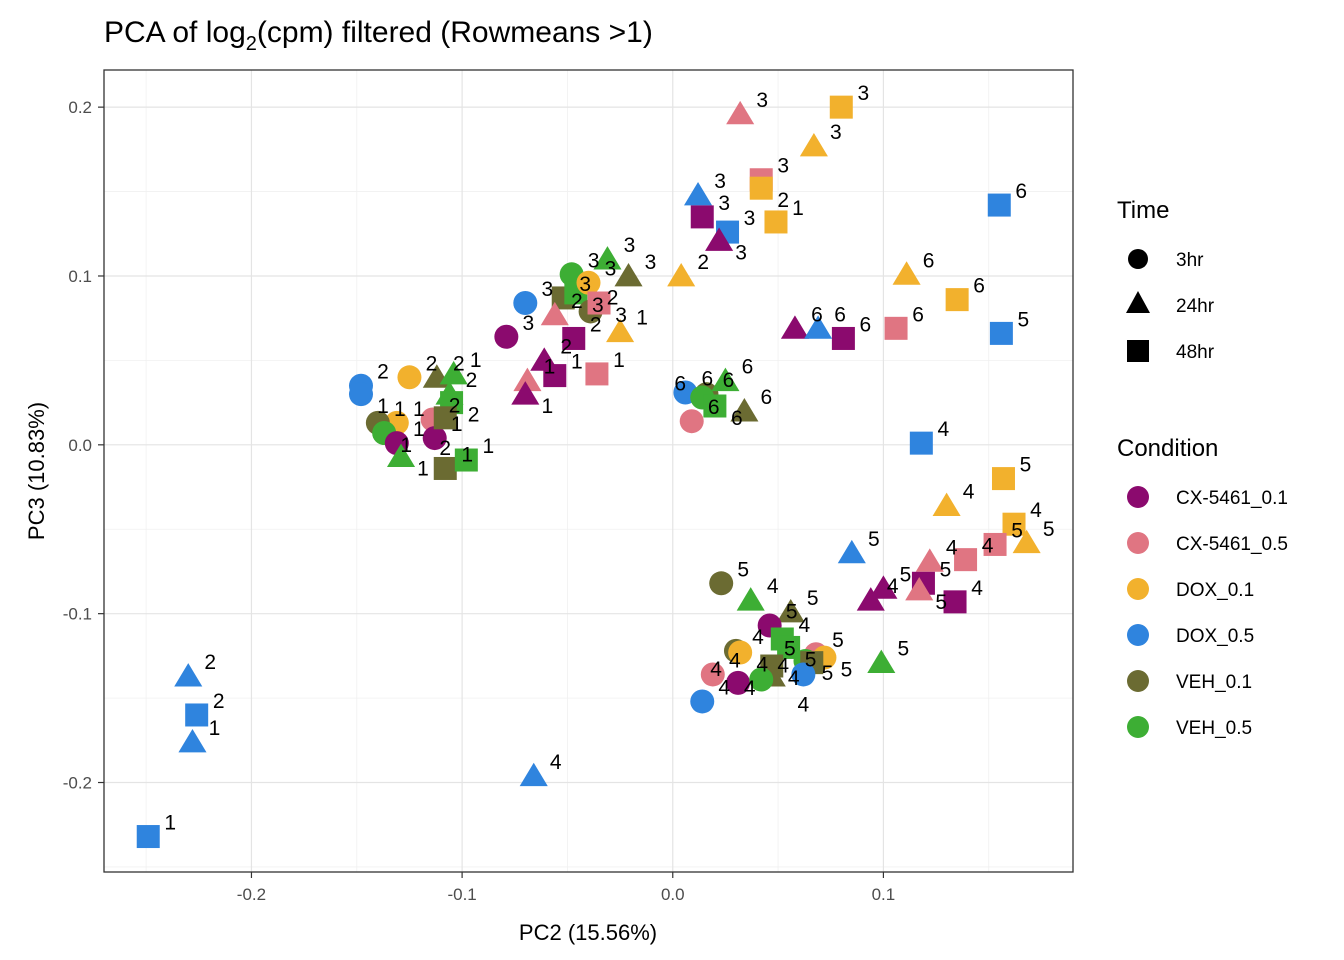  I want to click on legend-time-24hr: 24hr, so click(1195, 306).